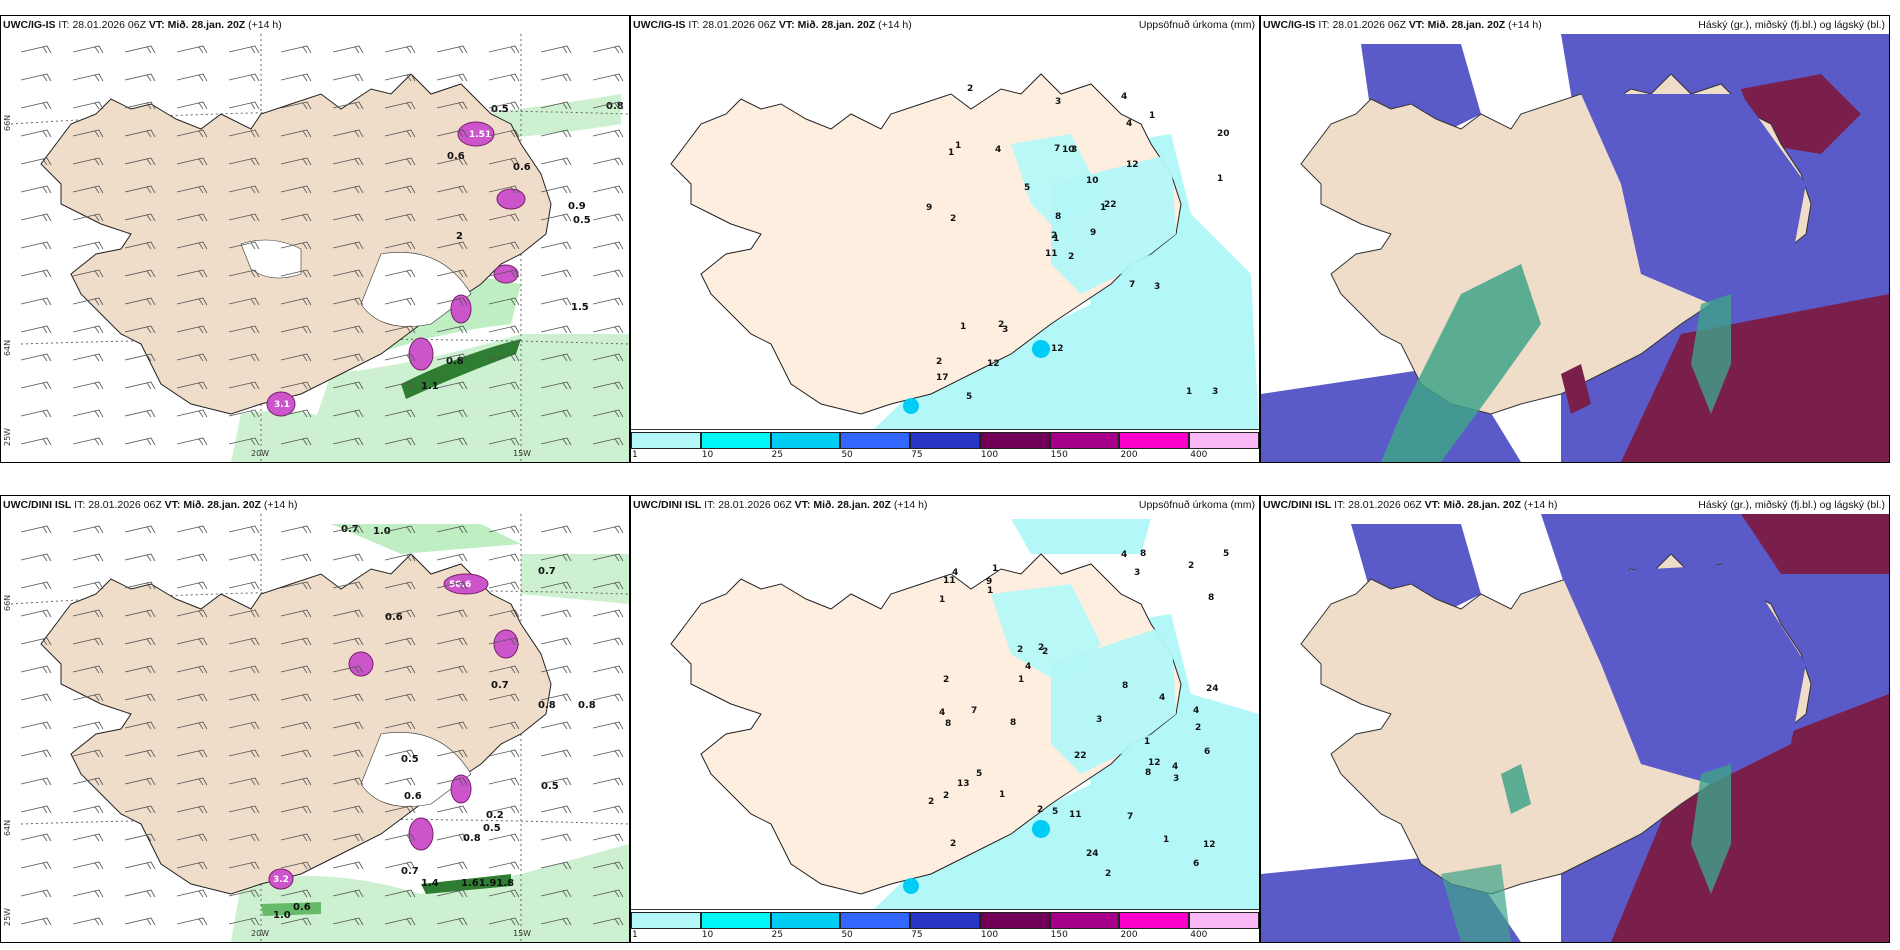 This screenshot has width=1900, height=950. I want to click on precip-area, so click(1113, 224).